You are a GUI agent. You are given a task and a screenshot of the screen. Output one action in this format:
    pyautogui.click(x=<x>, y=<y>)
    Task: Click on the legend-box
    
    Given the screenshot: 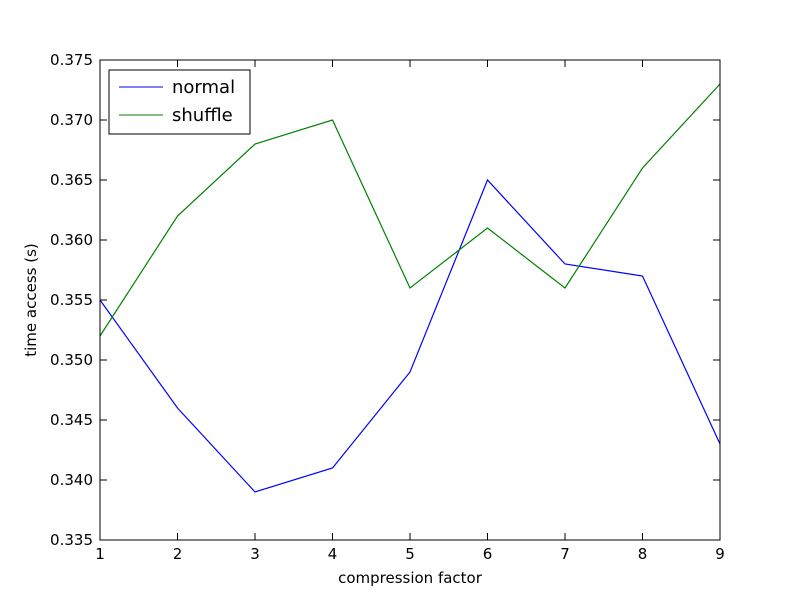 What is the action you would take?
    pyautogui.click(x=179, y=102)
    